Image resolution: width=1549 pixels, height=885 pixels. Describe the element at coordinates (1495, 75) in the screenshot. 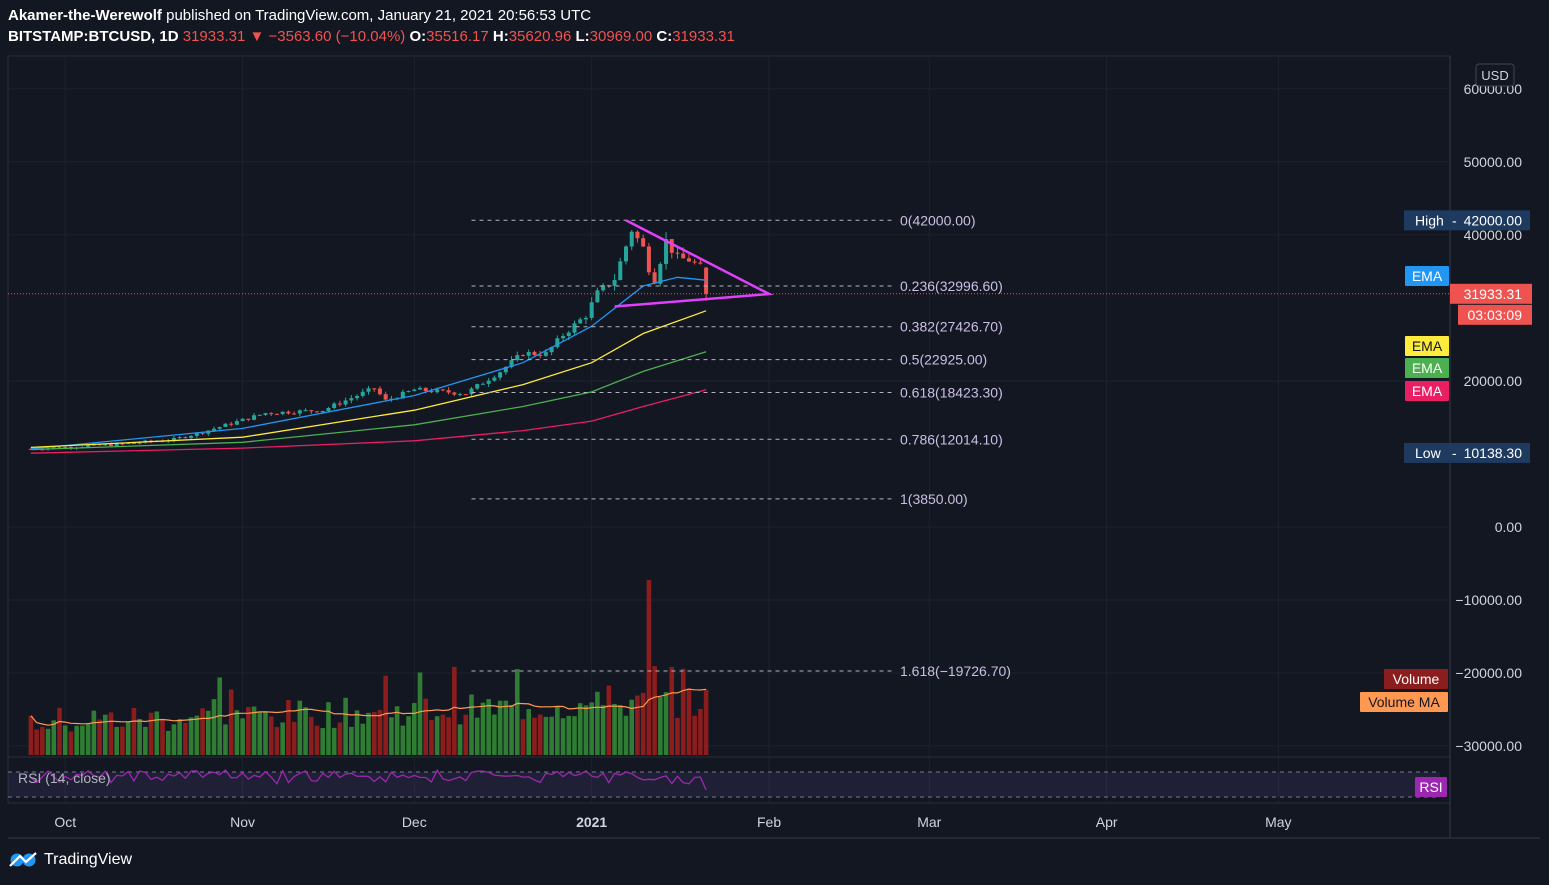

I see `currency-button` at that location.